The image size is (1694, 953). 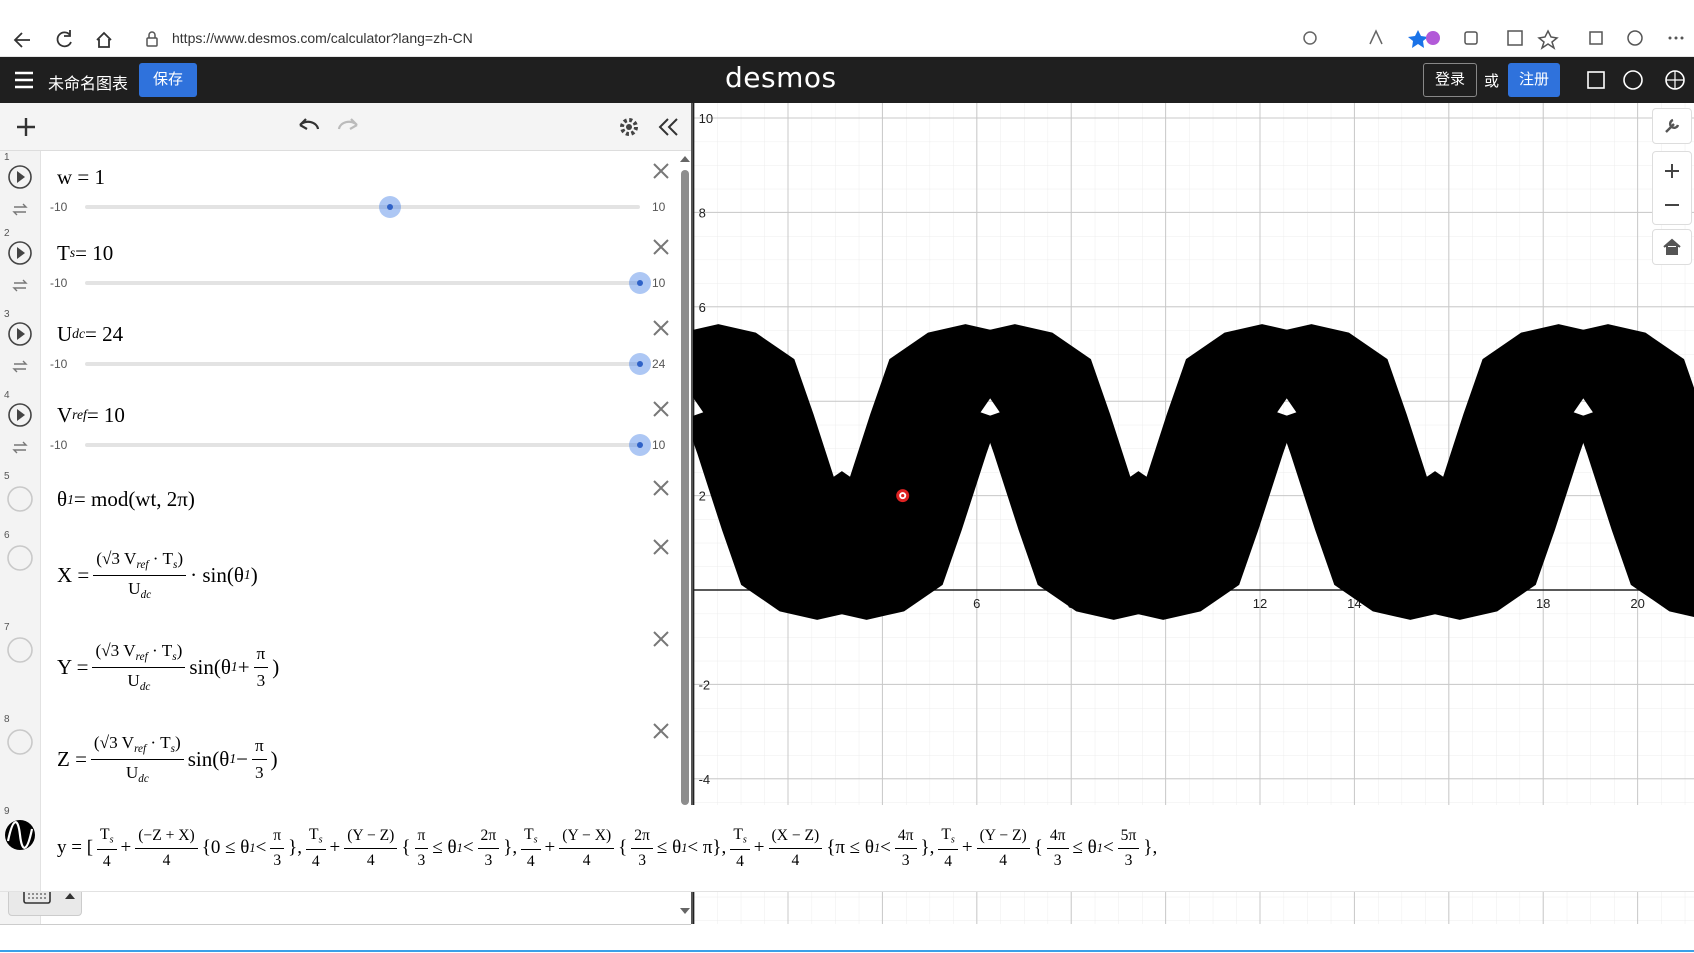 I want to click on fraction: (X − Z) 4, so click(x=795, y=848).